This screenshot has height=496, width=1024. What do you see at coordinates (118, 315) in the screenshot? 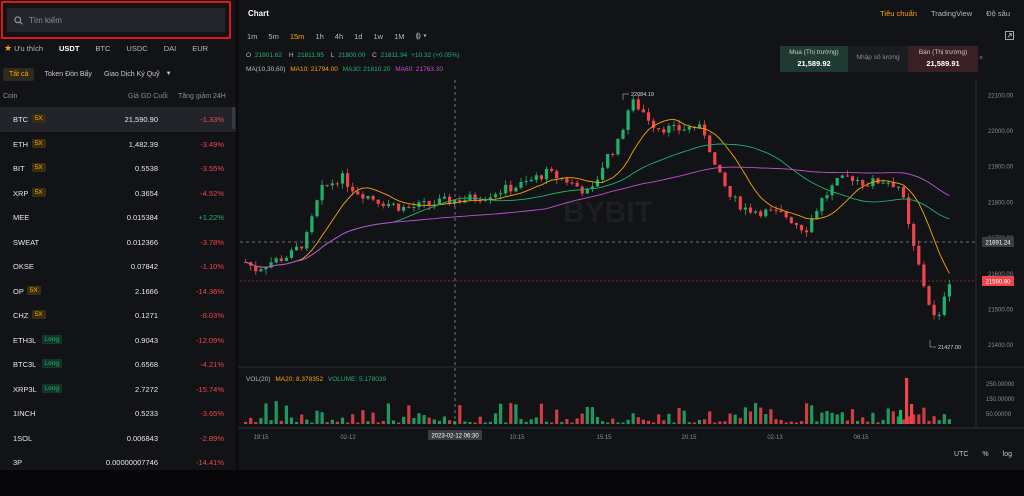
I see `coin-row: CHZ 5X 0.1271 -8.03%` at bounding box center [118, 315].